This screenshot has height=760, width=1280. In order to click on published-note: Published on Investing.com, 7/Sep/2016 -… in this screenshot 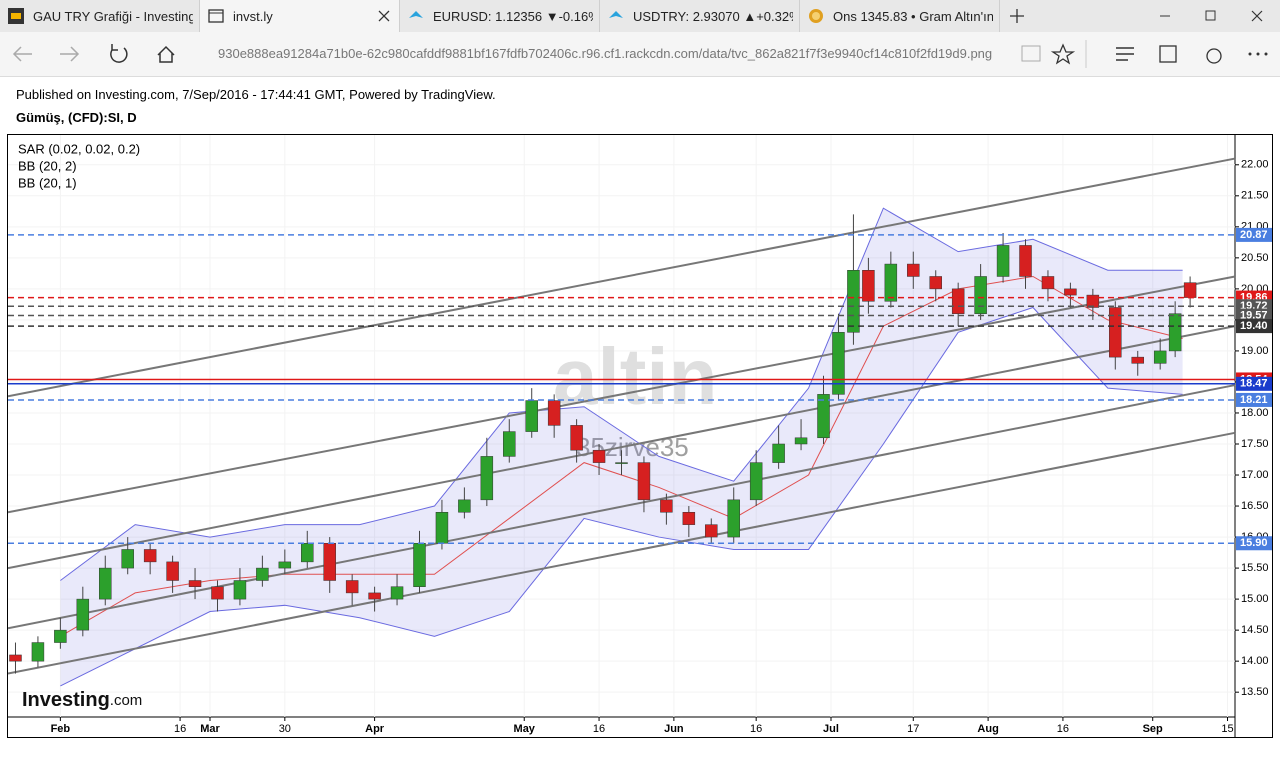, I will do `click(256, 94)`.